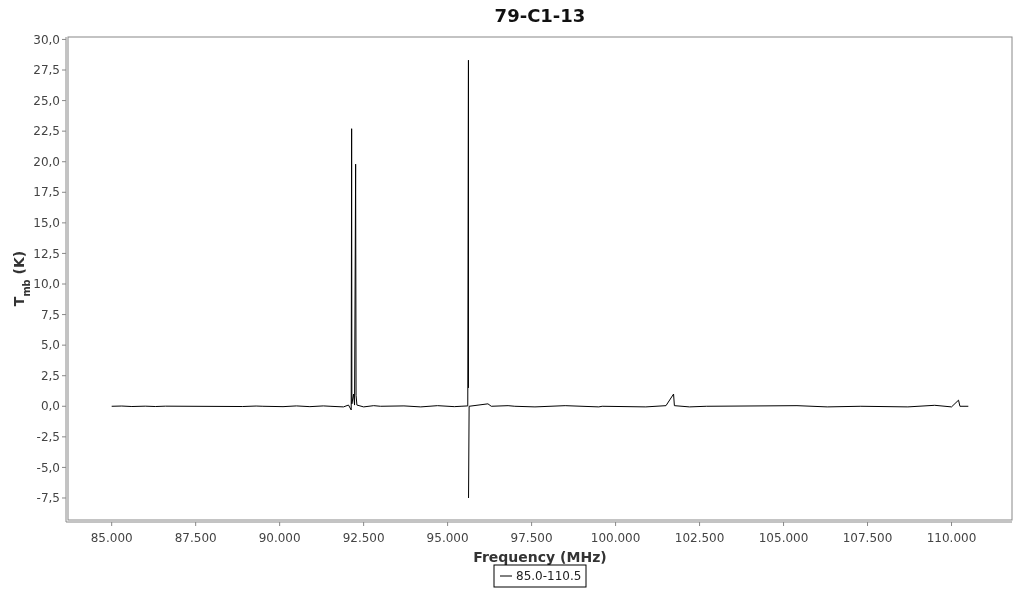  Describe the element at coordinates (50, 375) in the screenshot. I see `y-tick-label: 2,5` at that location.